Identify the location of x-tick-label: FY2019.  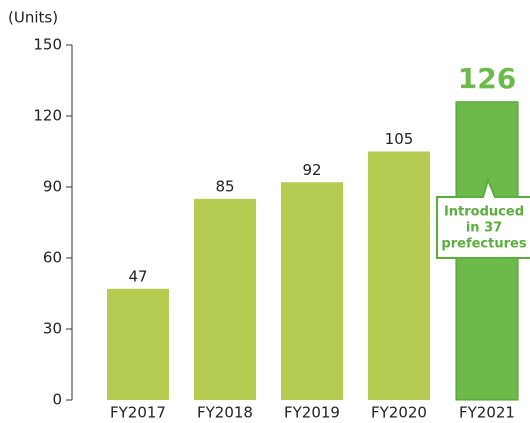
(312, 413).